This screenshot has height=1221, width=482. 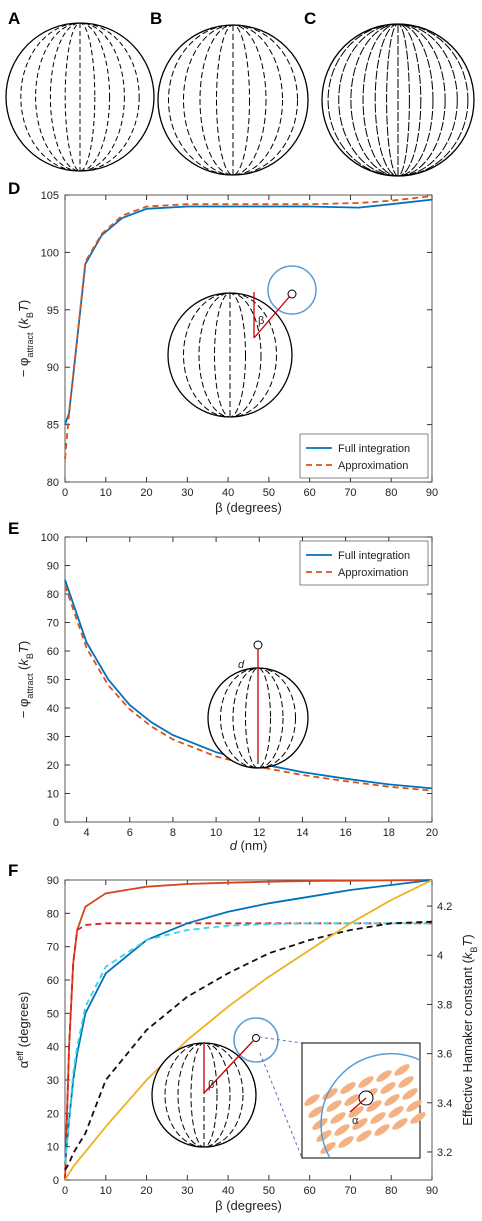 What do you see at coordinates (234, 845) in the screenshot?
I see `axis-label-part: d` at bounding box center [234, 845].